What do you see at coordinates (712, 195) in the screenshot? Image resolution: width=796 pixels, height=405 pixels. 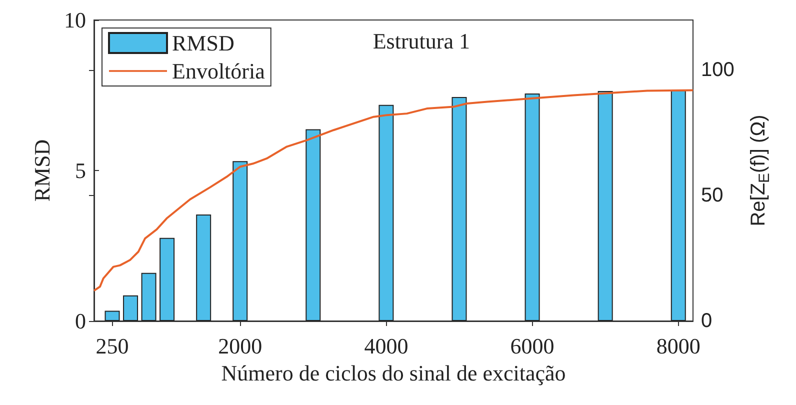 I see `y2-tick-label: 50` at bounding box center [712, 195].